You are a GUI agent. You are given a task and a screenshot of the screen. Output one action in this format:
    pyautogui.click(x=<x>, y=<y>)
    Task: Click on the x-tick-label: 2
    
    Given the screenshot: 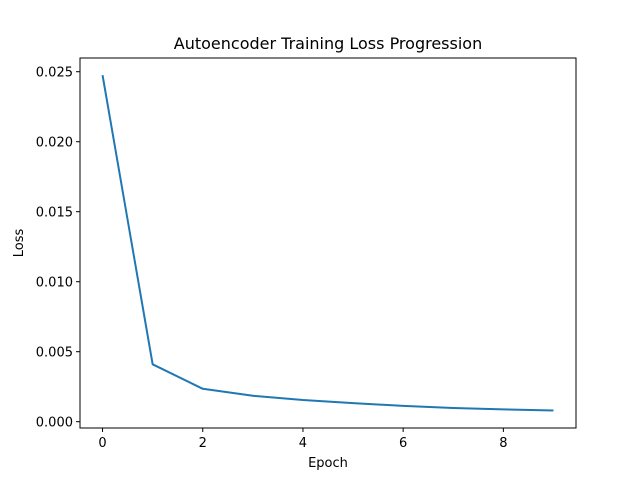 What is the action you would take?
    pyautogui.click(x=203, y=443)
    